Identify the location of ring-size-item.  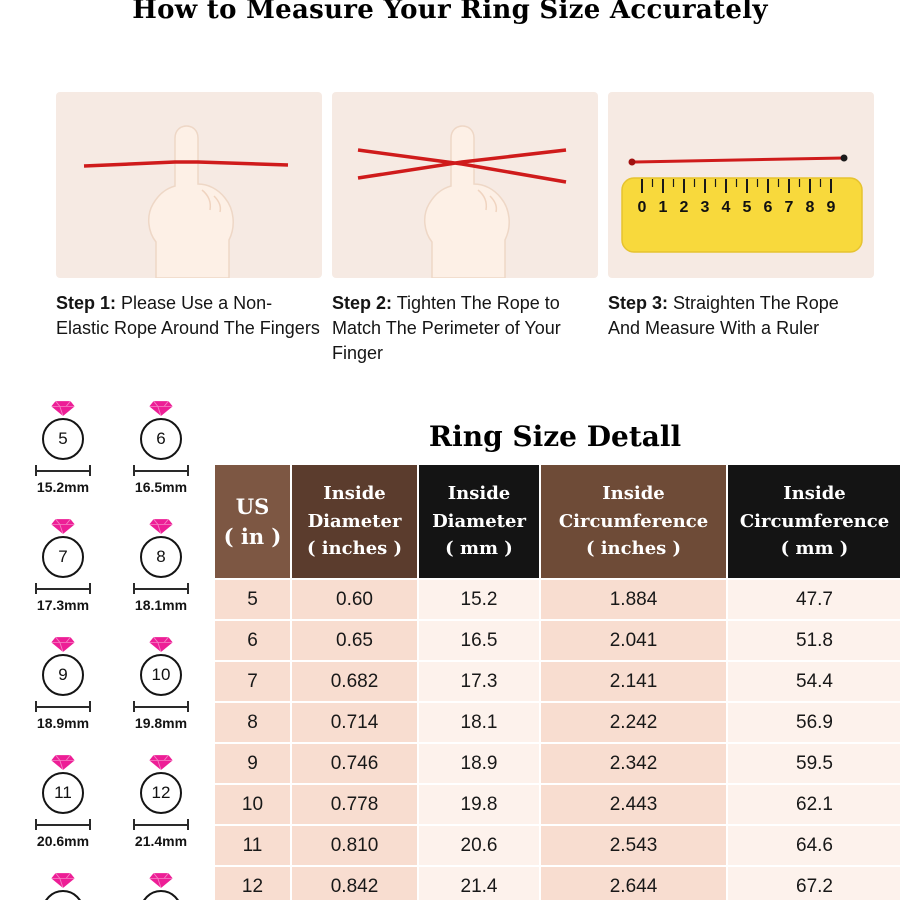
(161, 886).